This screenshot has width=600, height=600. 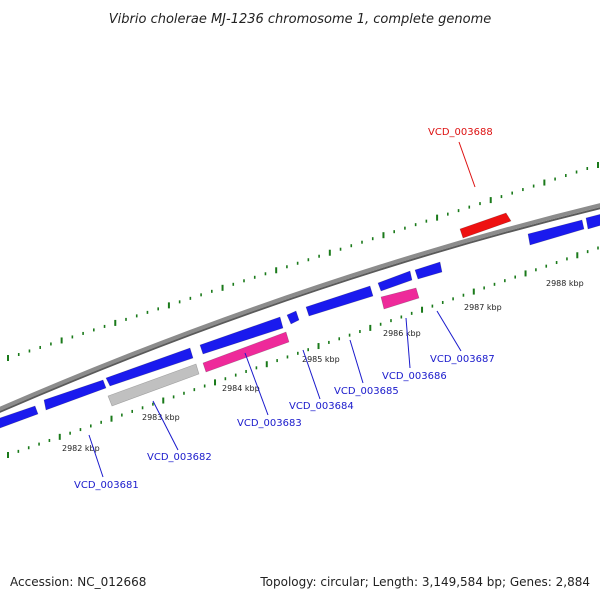 What do you see at coordinates (402, 333) in the screenshot?
I see `scale-label: 2986 kbp` at bounding box center [402, 333].